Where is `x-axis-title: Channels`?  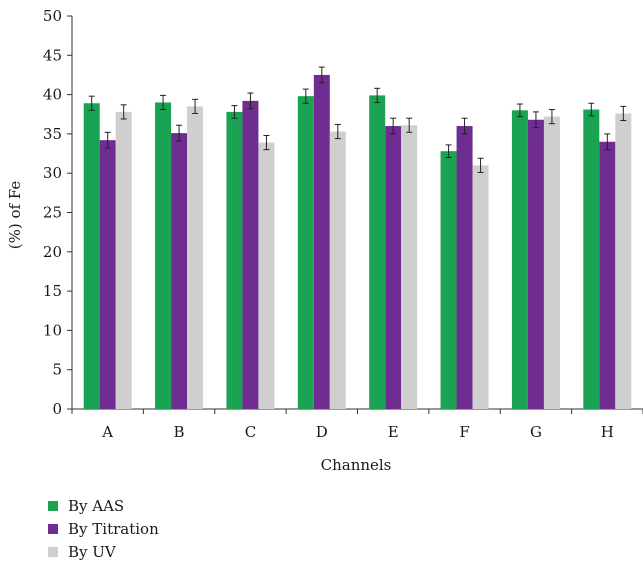 x-axis-title: Channels is located at coordinates (356, 465).